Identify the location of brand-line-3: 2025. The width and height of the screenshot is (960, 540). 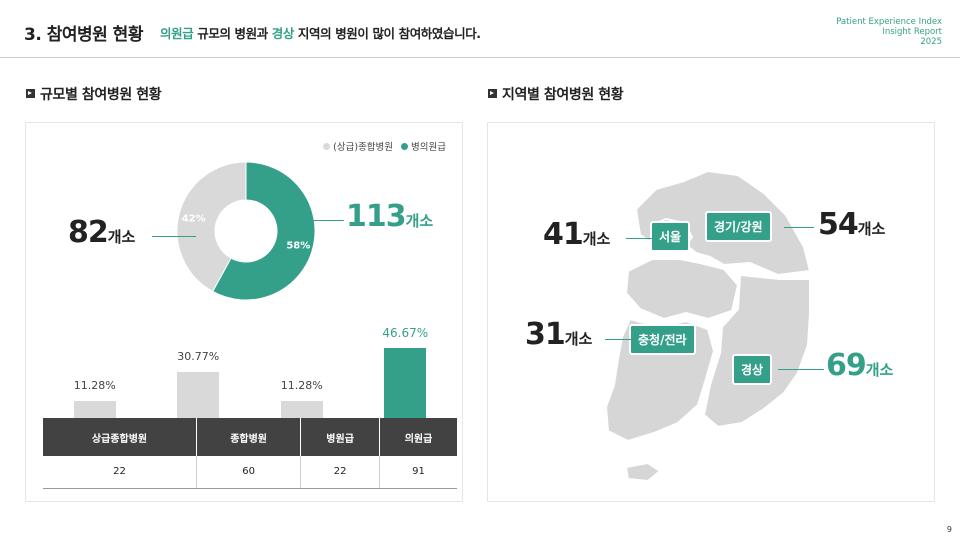
(931, 42).